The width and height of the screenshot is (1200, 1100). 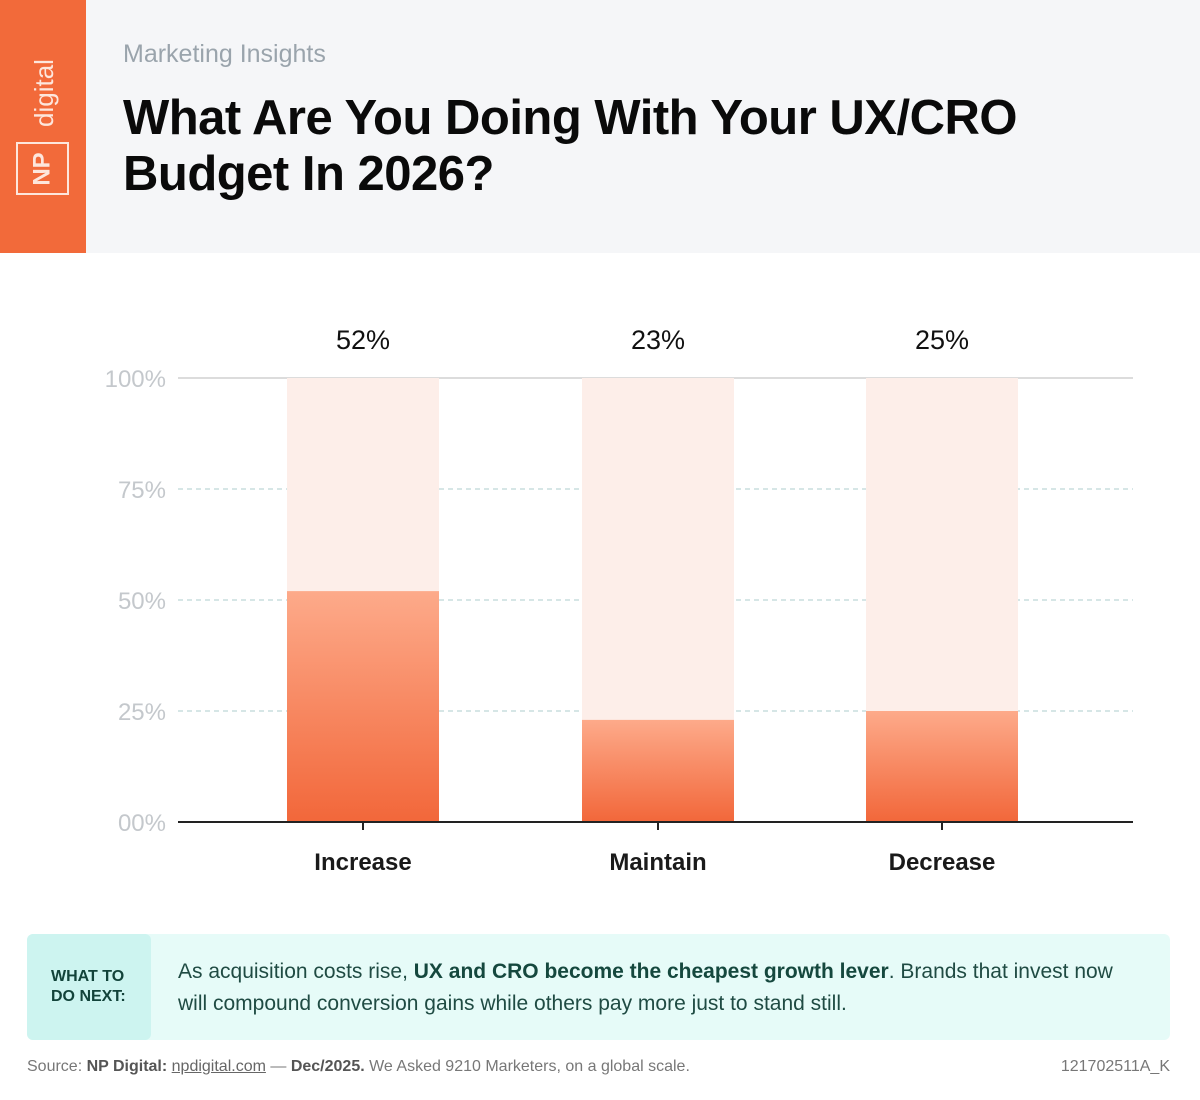 I want to click on np-digital-logo: digital NP, so click(x=43, y=125).